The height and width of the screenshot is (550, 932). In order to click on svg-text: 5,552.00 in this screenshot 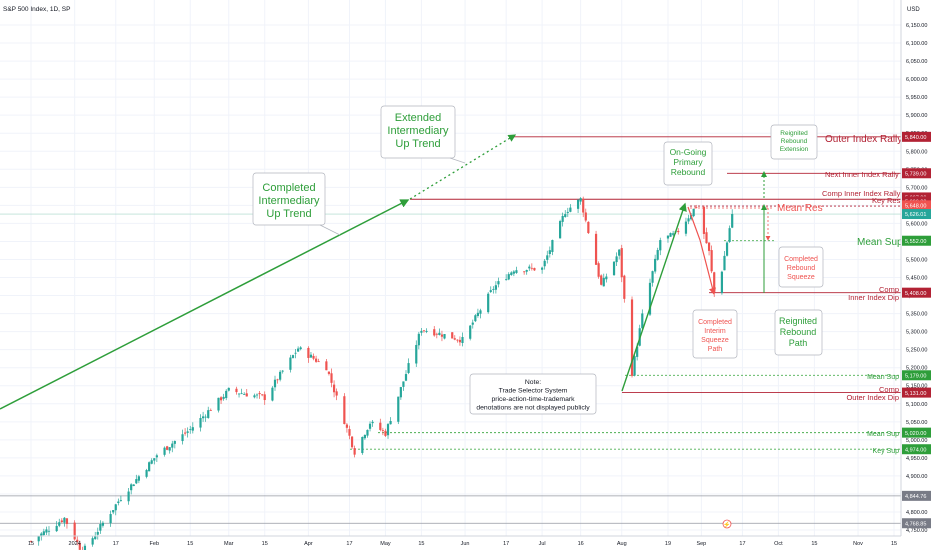, I will do `click(915, 242)`.